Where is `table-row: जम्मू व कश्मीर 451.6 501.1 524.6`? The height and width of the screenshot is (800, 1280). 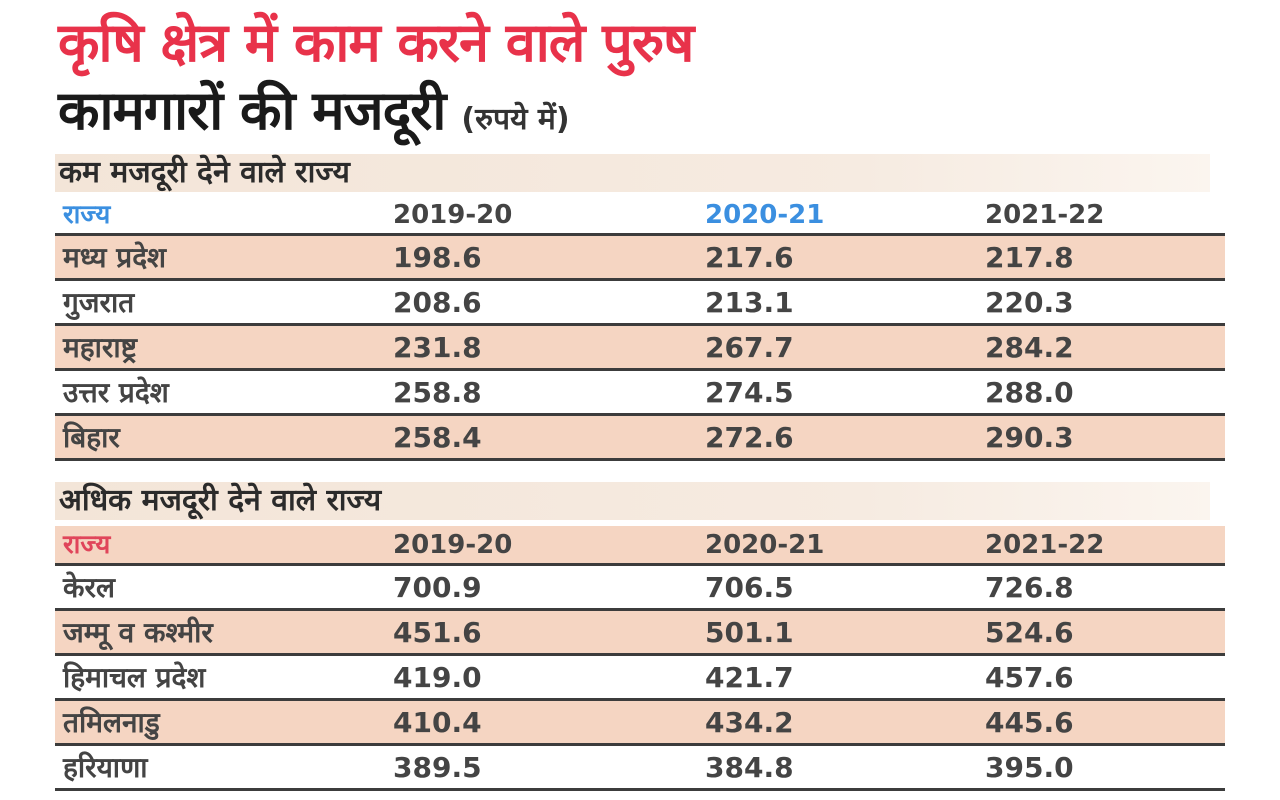
table-row: जम्मू व कश्मीर 451.6 501.1 524.6 is located at coordinates (640, 633).